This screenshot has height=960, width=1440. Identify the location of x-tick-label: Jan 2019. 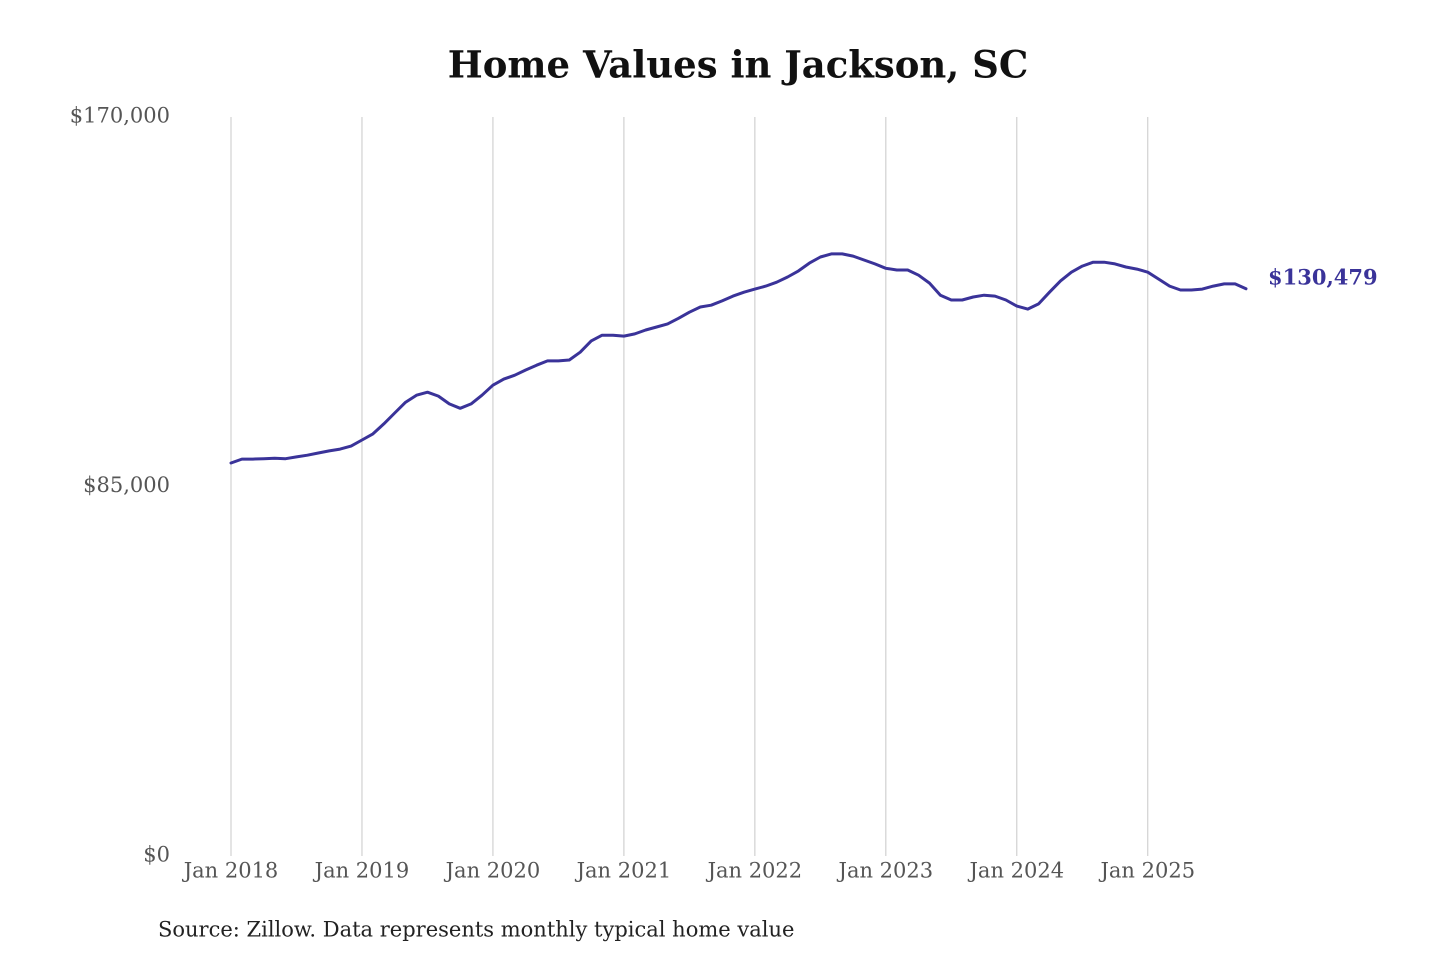
(361, 871).